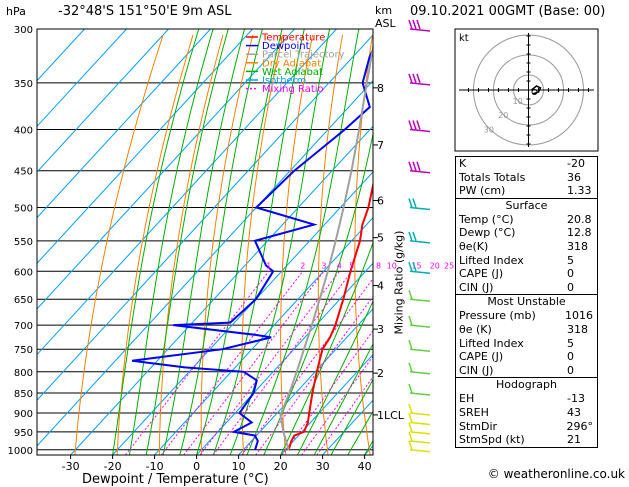  Describe the element at coordinates (23, 131) in the screenshot. I see `pressure-tick-label: 400` at that location.